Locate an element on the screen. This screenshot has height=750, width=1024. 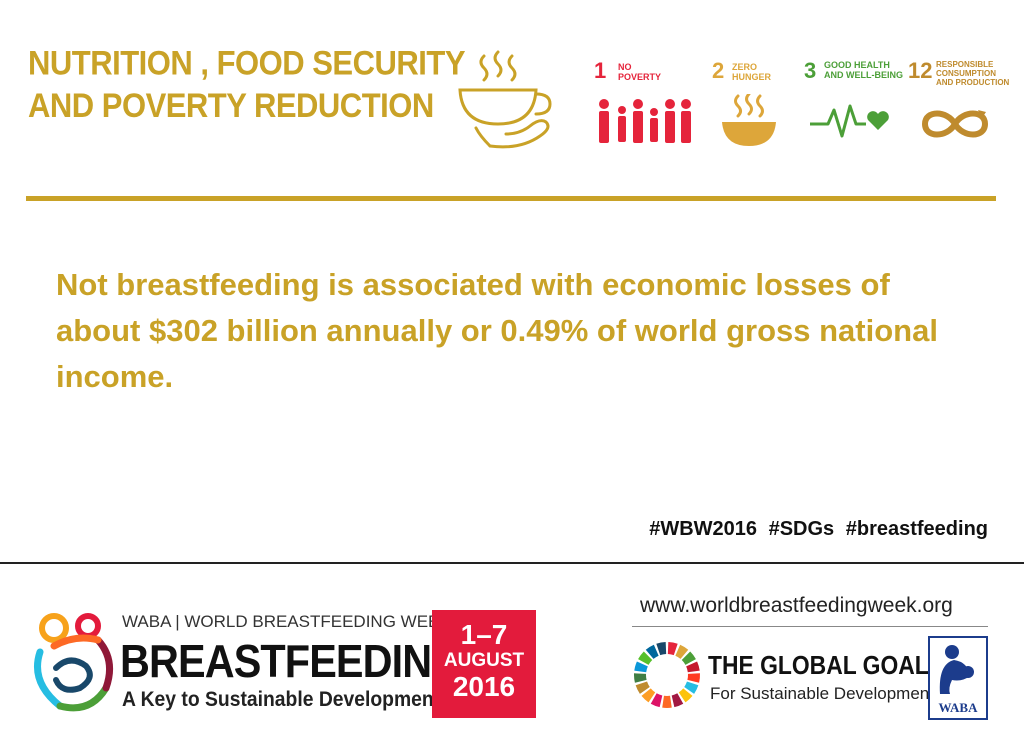
sdg-3-good-health: 3 GOOD HEALTH AND WELL-BEING is located at coordinates (852, 108).